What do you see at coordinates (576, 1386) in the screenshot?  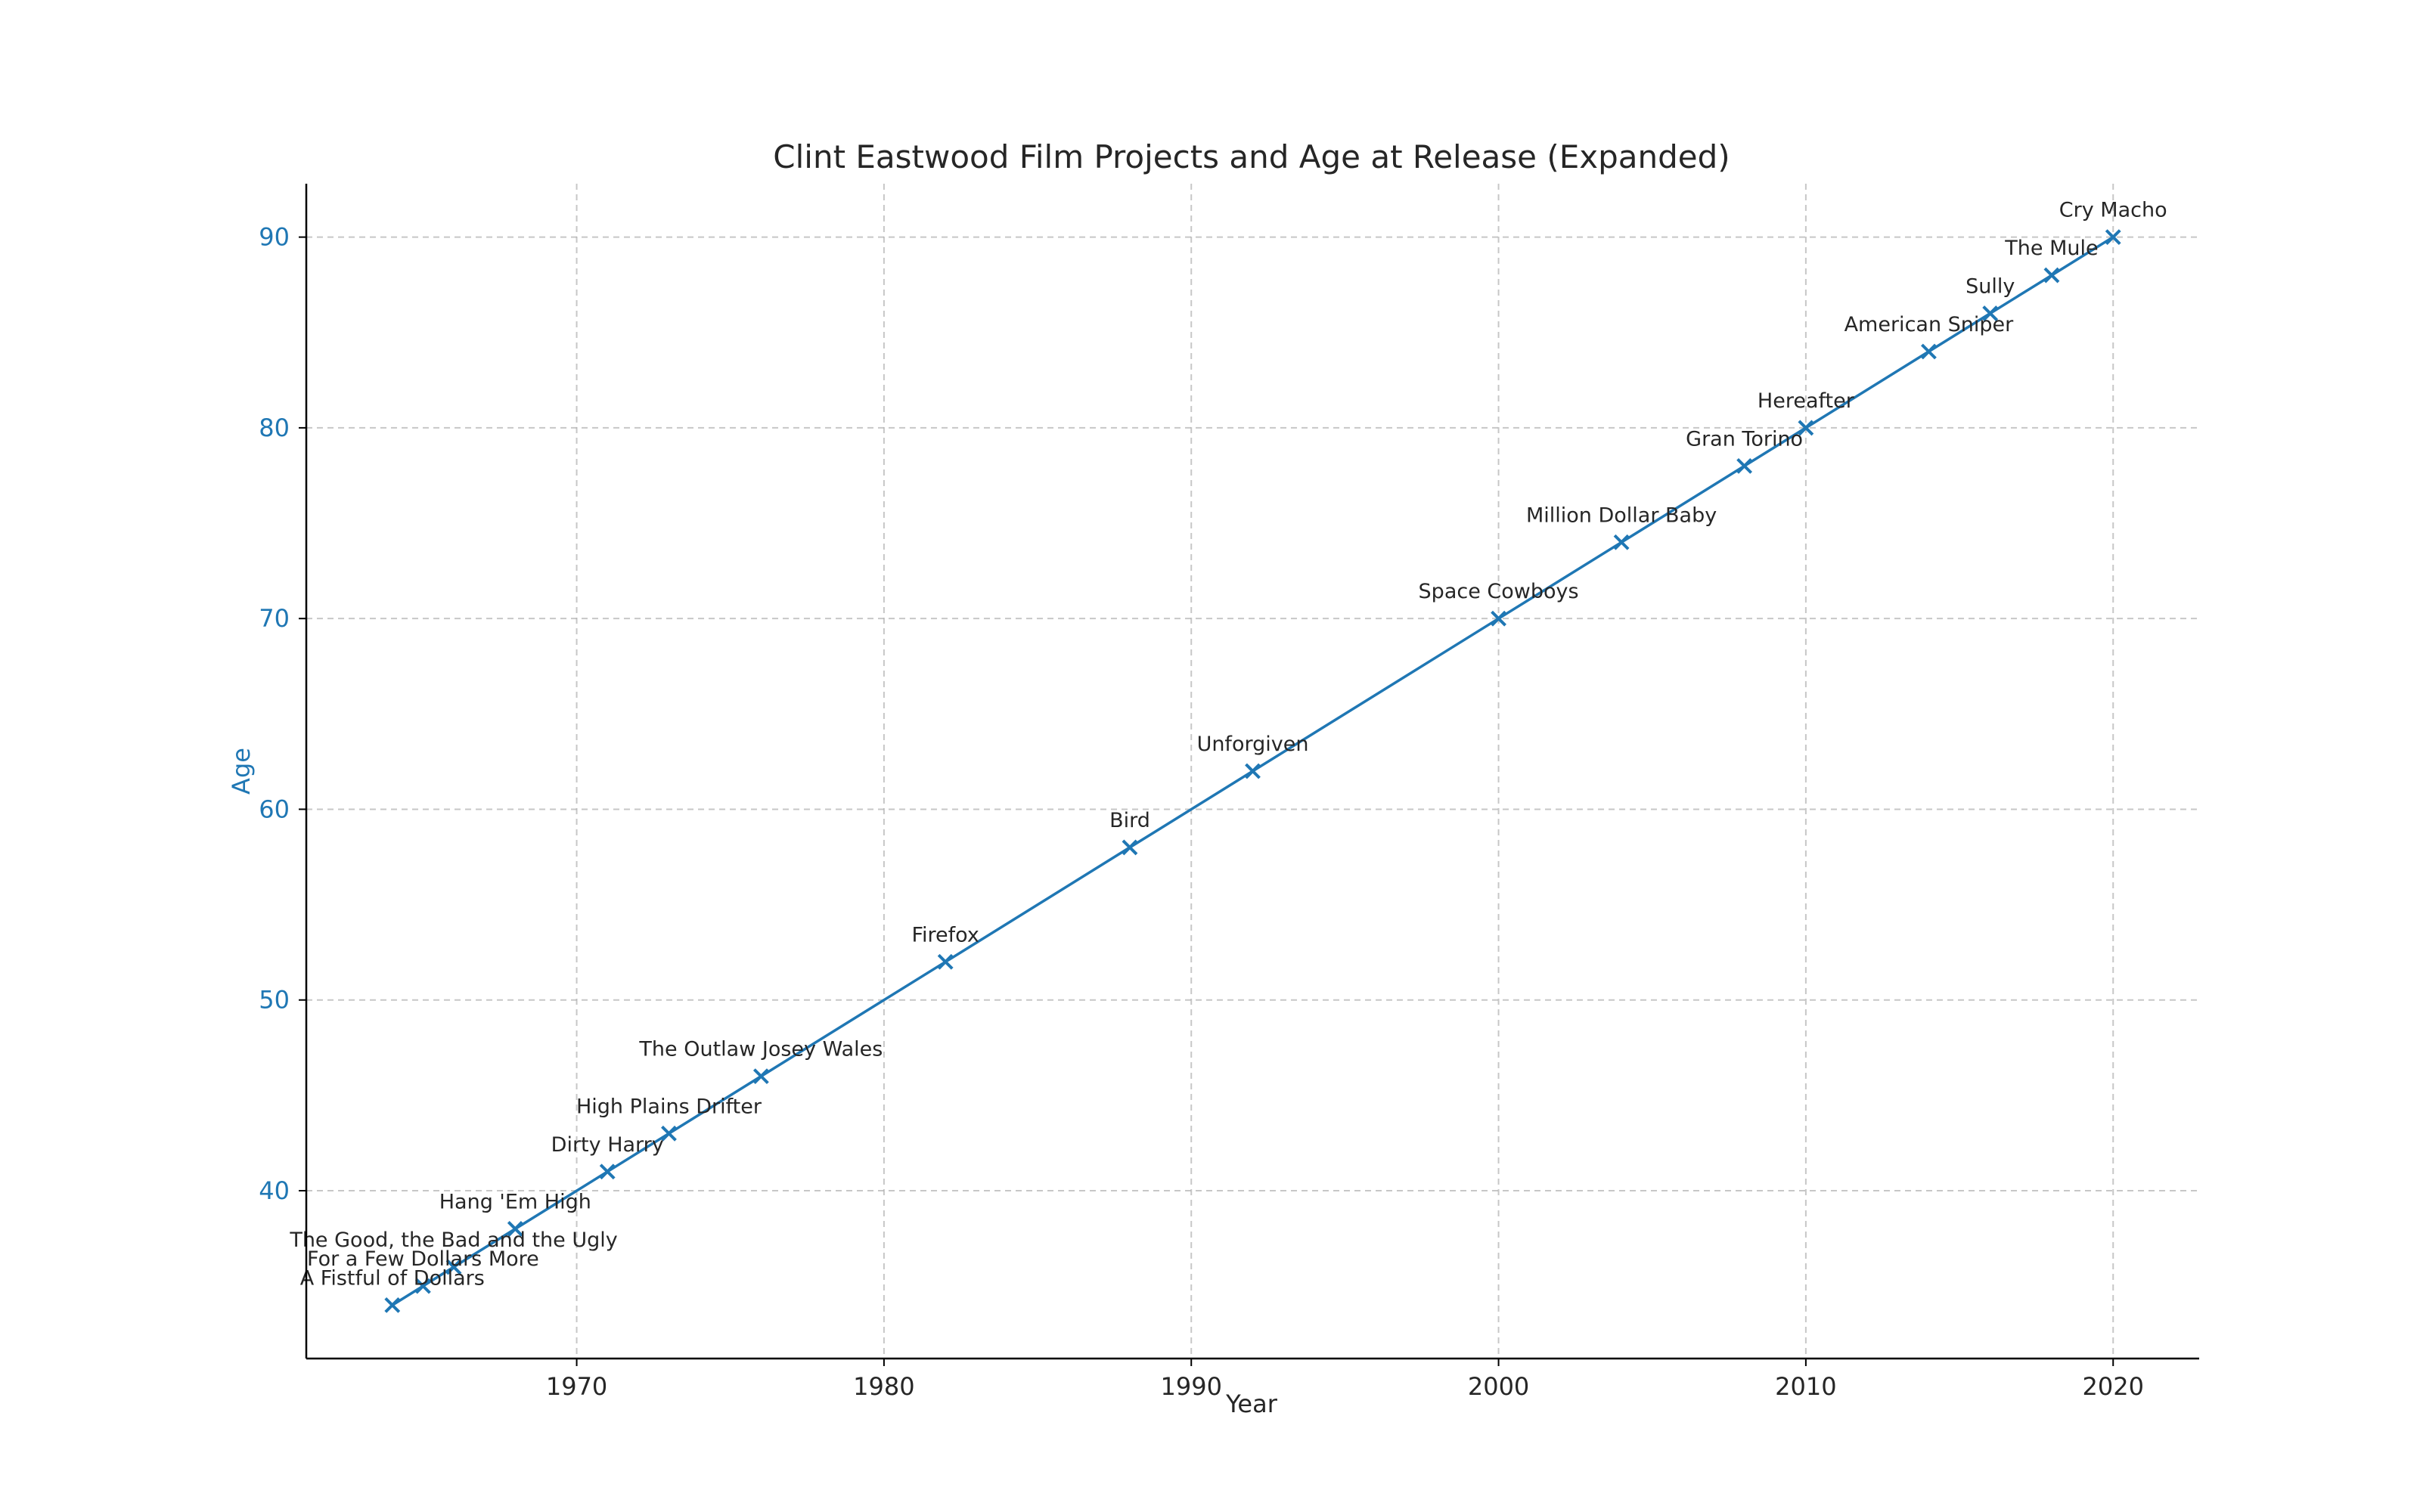 I see `x-tick-label: 1970` at bounding box center [576, 1386].